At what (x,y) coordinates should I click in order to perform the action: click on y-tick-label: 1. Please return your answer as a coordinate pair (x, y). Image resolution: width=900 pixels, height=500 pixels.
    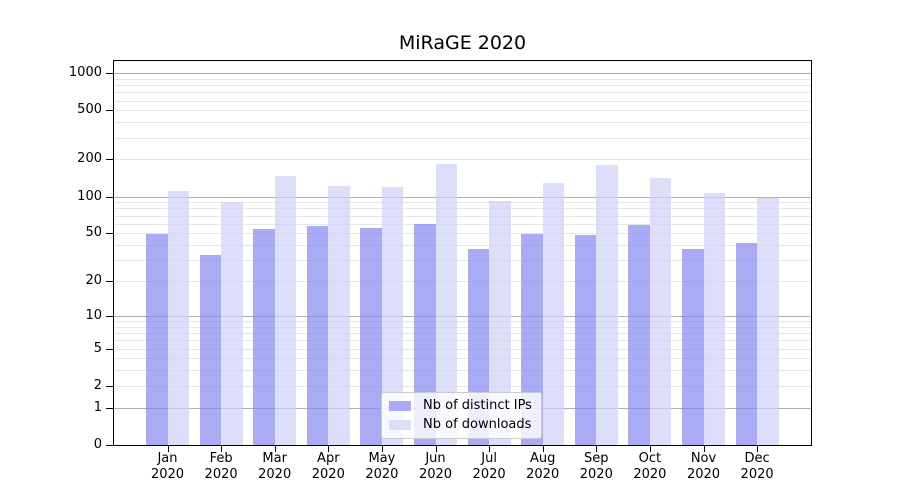
    Looking at the image, I should click on (97, 407).